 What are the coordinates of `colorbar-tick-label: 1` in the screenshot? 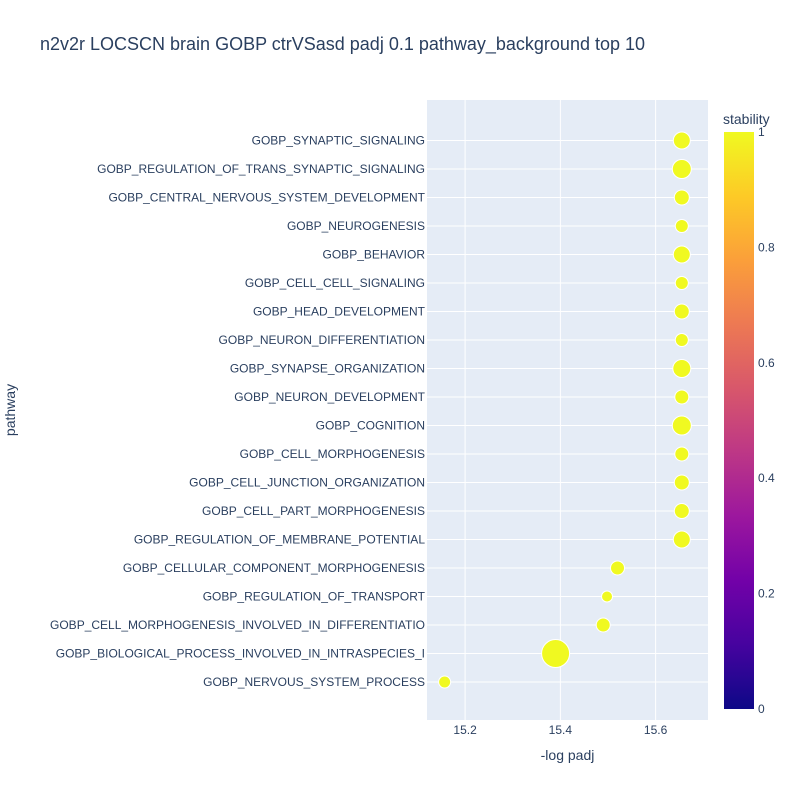 It's located at (761, 132).